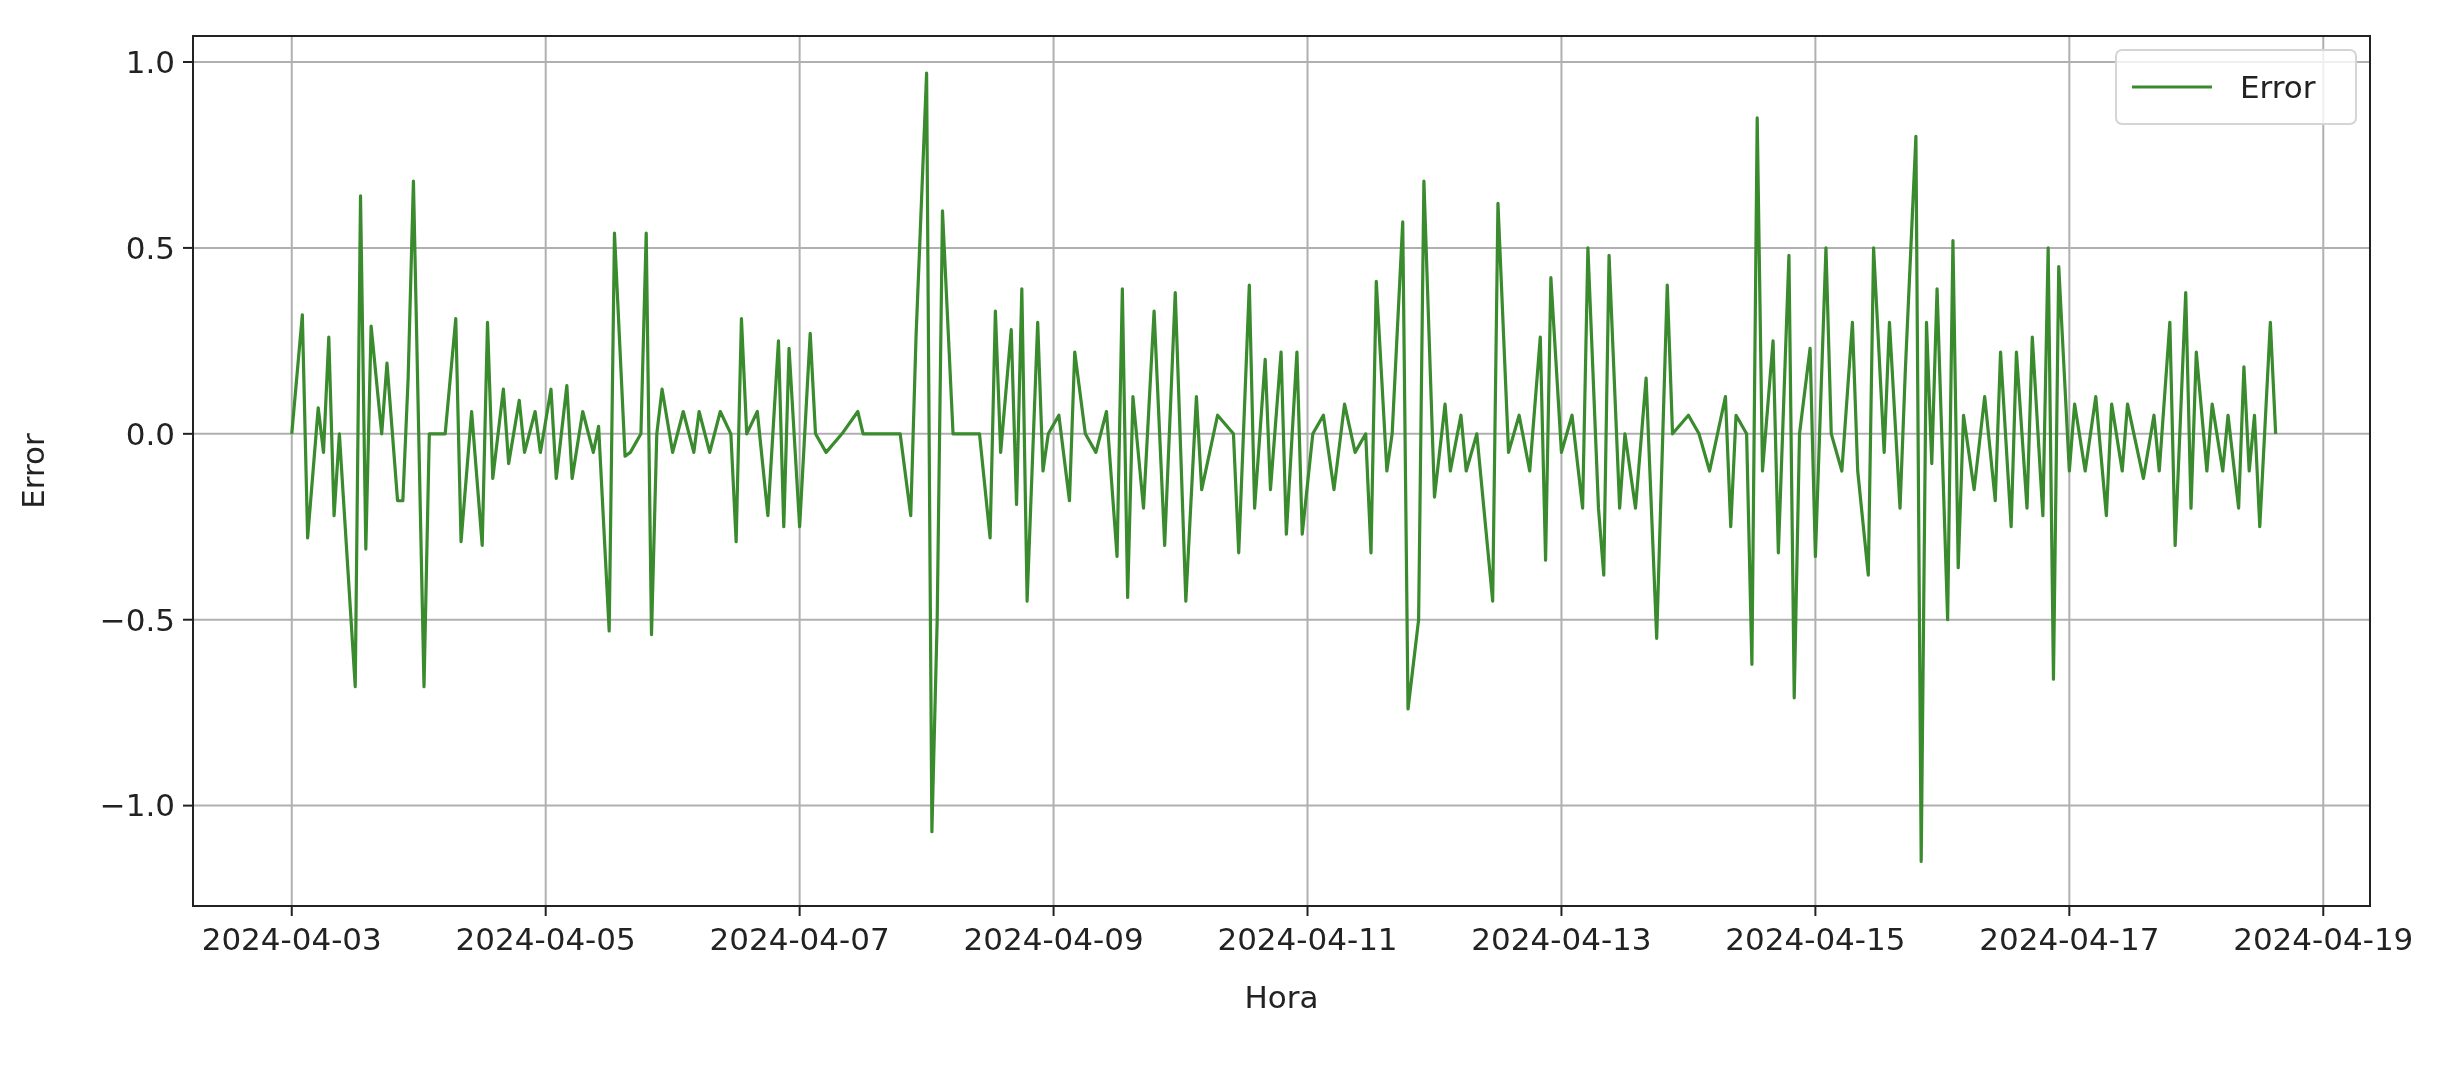  Describe the element at coordinates (545, 939) in the screenshot. I see `x-tick-label: 2024-04-05` at that location.